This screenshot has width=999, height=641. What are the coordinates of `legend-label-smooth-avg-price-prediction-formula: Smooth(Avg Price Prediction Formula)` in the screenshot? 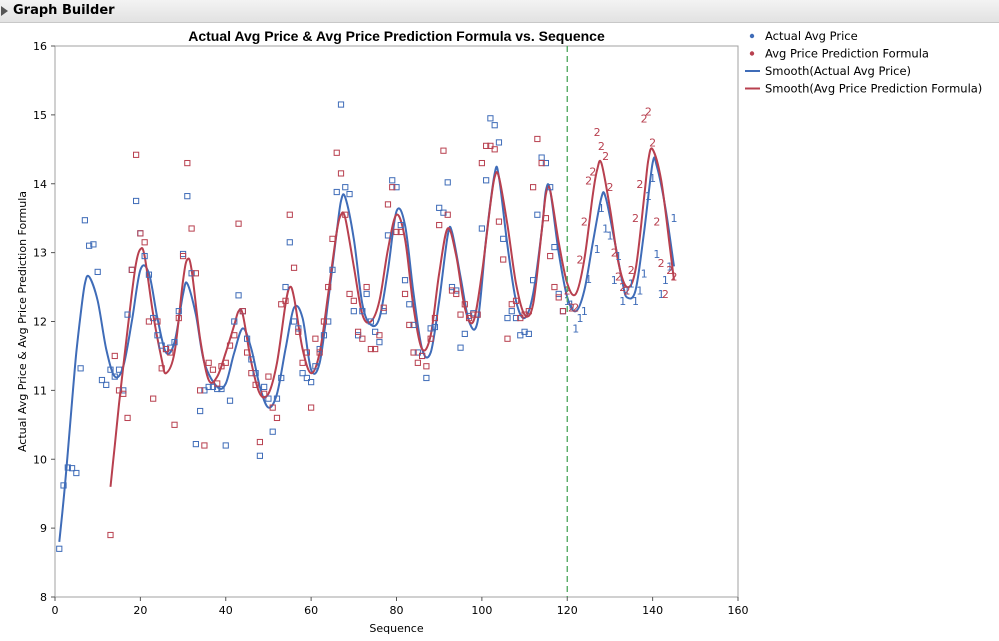 It's located at (873, 89).